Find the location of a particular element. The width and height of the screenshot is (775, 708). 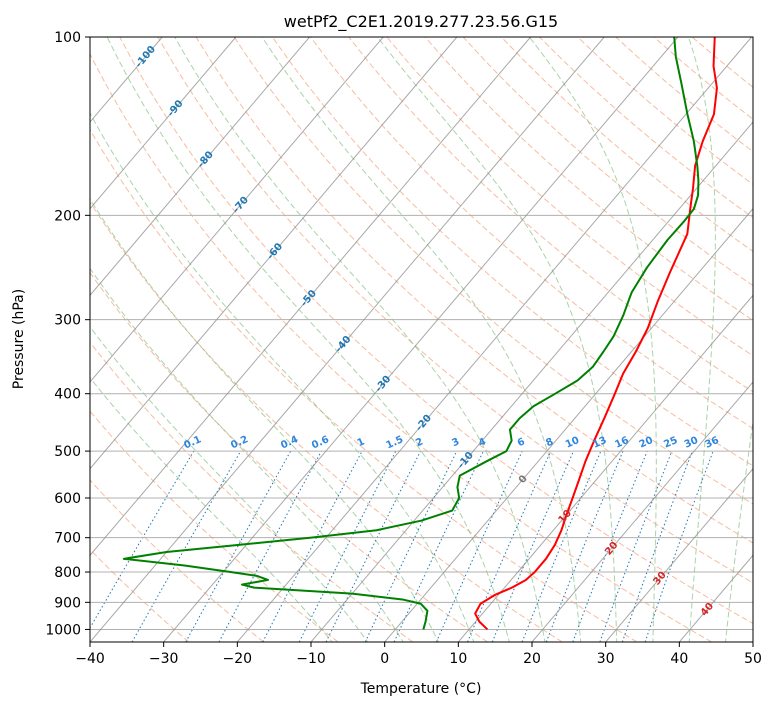

mixing-ratio-label: 4 is located at coordinates (482, 442).